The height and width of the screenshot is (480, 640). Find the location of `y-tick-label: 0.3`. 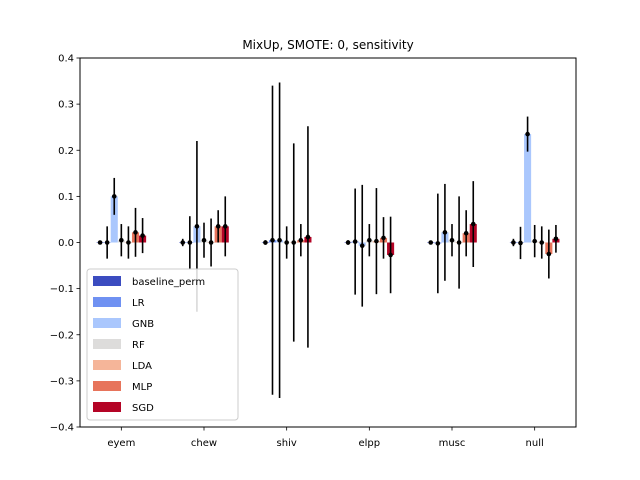

y-tick-label: 0.3 is located at coordinates (66, 105).